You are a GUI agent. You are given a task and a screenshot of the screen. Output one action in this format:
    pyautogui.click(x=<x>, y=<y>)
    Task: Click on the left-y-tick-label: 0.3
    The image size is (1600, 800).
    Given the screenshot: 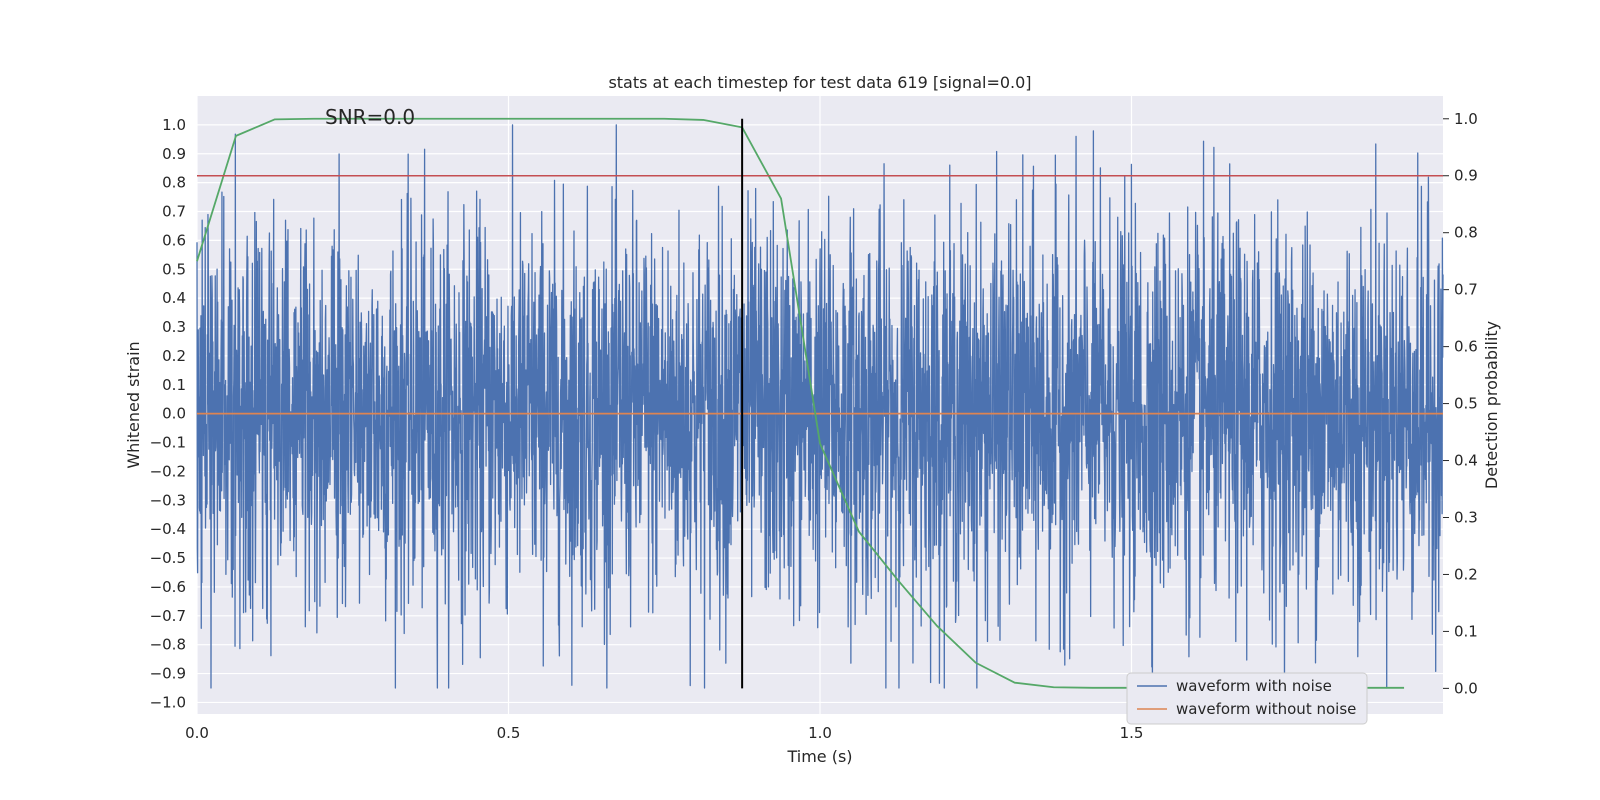 What is the action you would take?
    pyautogui.click(x=174, y=327)
    